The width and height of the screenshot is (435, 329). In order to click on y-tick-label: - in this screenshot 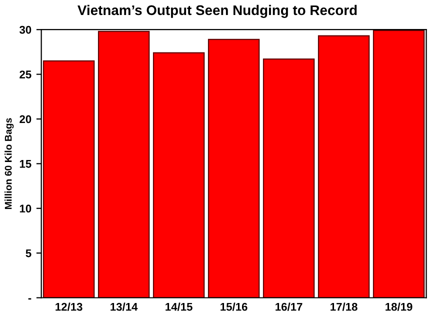, I will do `click(30, 299)`.